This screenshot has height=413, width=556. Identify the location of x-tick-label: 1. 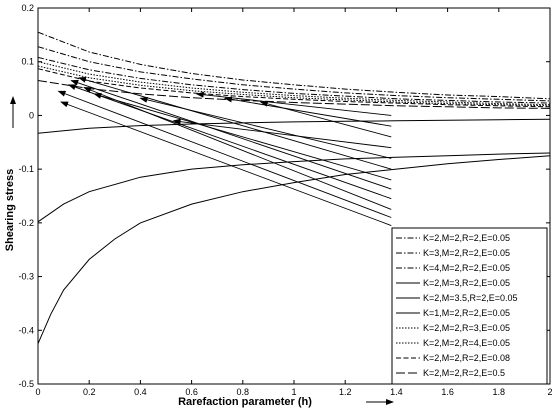
(293, 392).